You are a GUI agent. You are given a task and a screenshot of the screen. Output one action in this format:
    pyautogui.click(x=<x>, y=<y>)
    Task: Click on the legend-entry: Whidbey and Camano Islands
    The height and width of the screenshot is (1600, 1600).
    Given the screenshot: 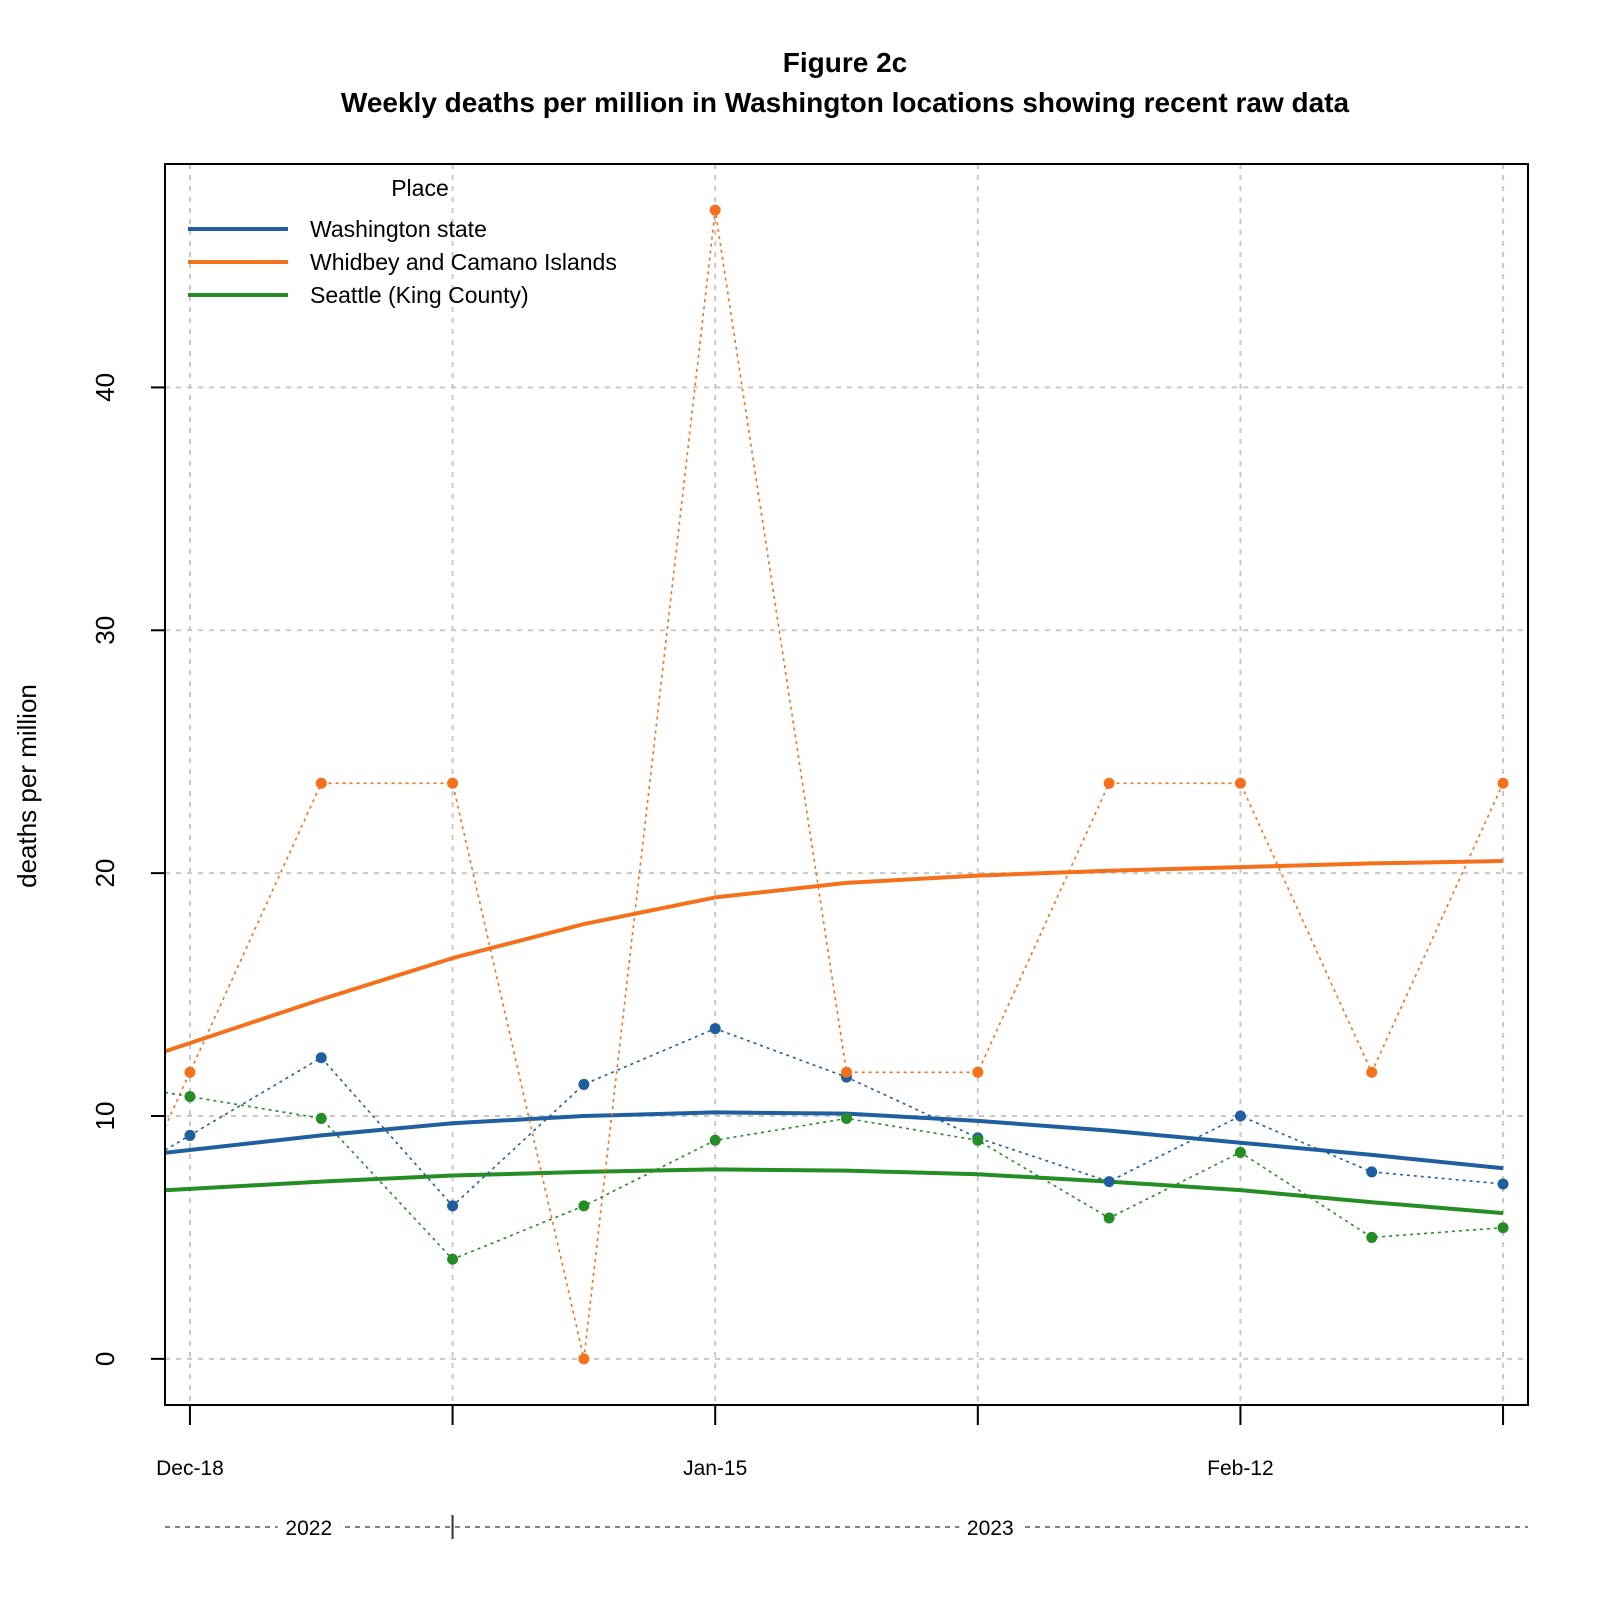 What is the action you would take?
    pyautogui.click(x=463, y=262)
    